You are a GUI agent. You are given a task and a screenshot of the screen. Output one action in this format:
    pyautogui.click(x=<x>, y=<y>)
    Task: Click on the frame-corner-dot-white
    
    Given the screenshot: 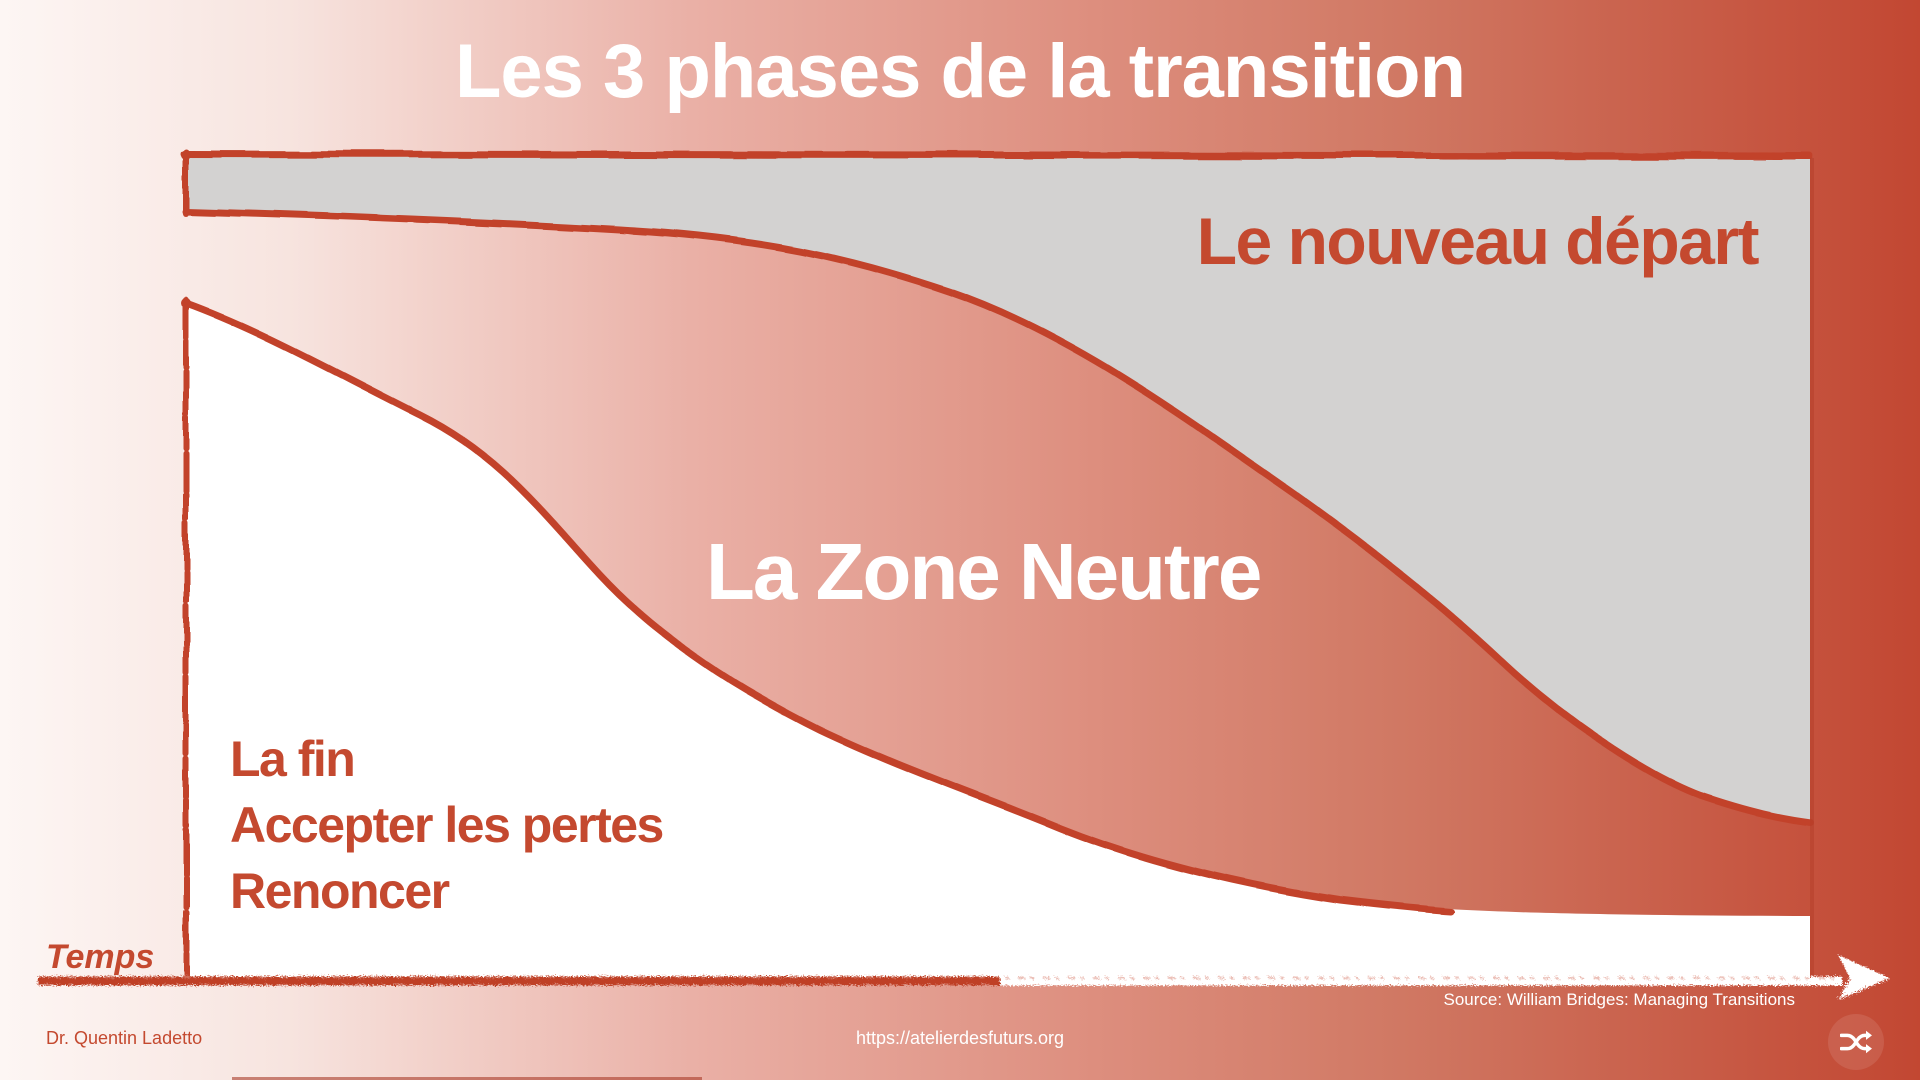 What is the action you would take?
    pyautogui.click(x=186, y=303)
    